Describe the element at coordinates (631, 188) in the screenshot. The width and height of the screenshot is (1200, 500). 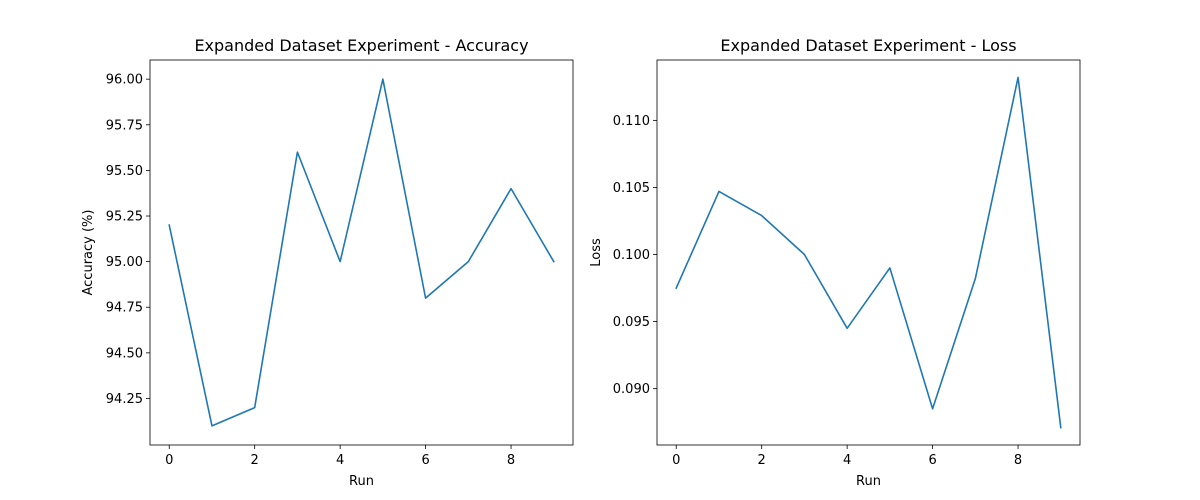
I see `loss-y-tick-label: 0.105` at that location.